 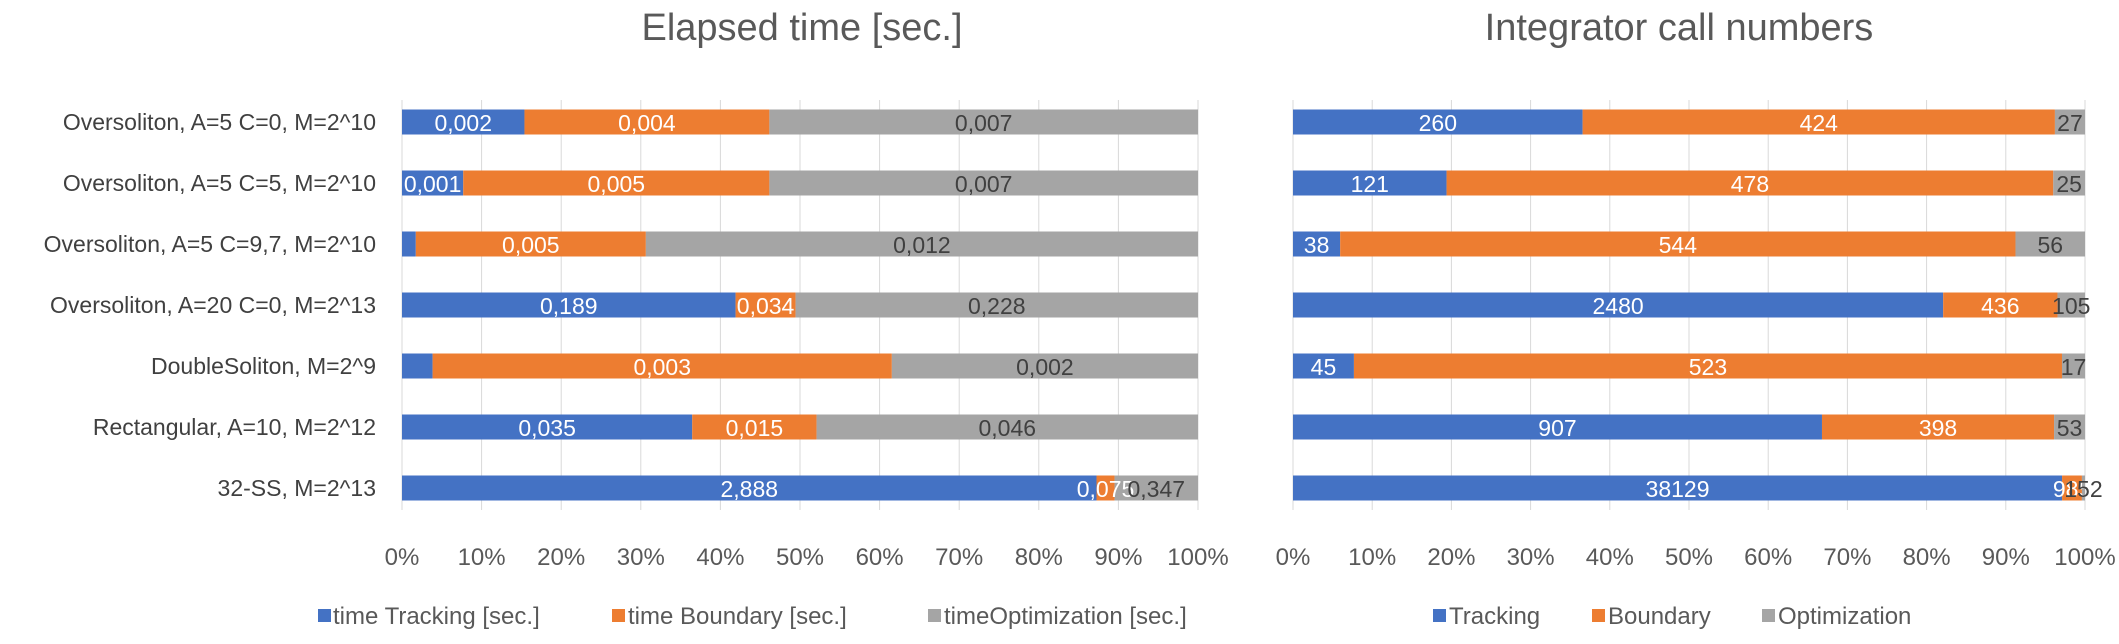 I want to click on data-label: 38129, so click(x=1678, y=489).